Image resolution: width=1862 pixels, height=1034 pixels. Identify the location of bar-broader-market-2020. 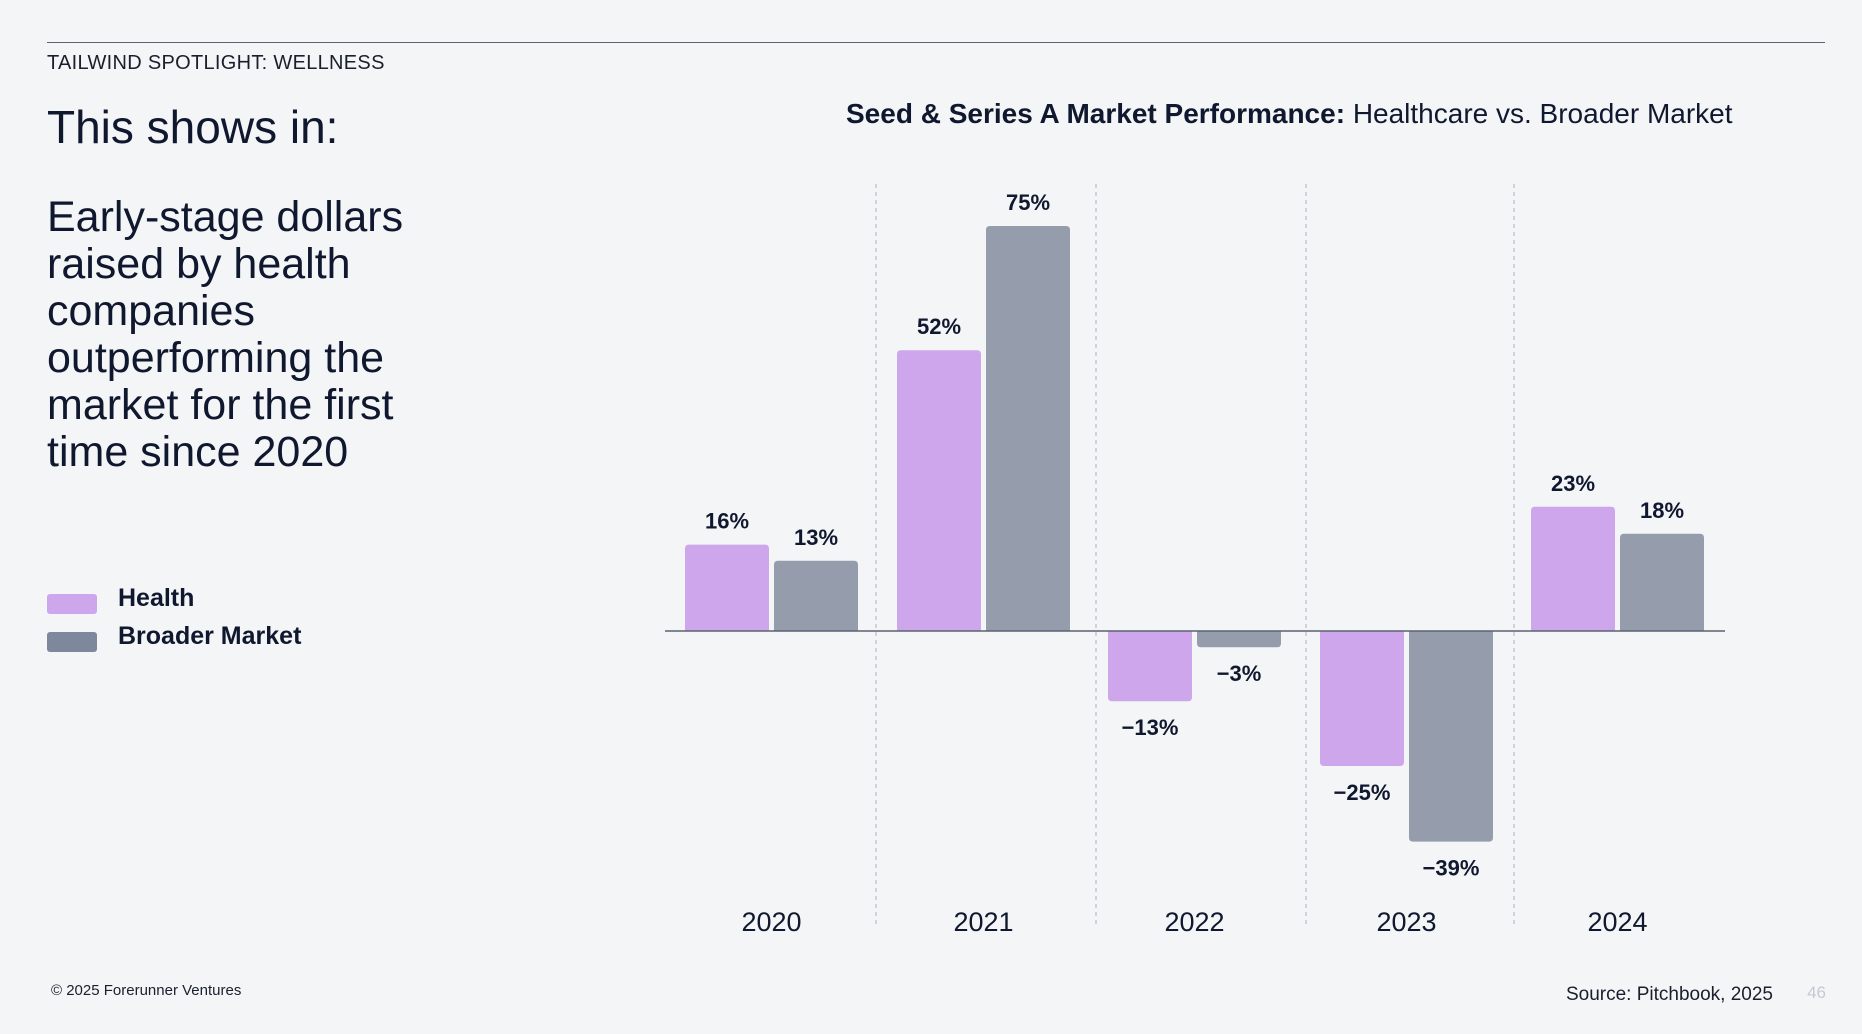
(816, 595).